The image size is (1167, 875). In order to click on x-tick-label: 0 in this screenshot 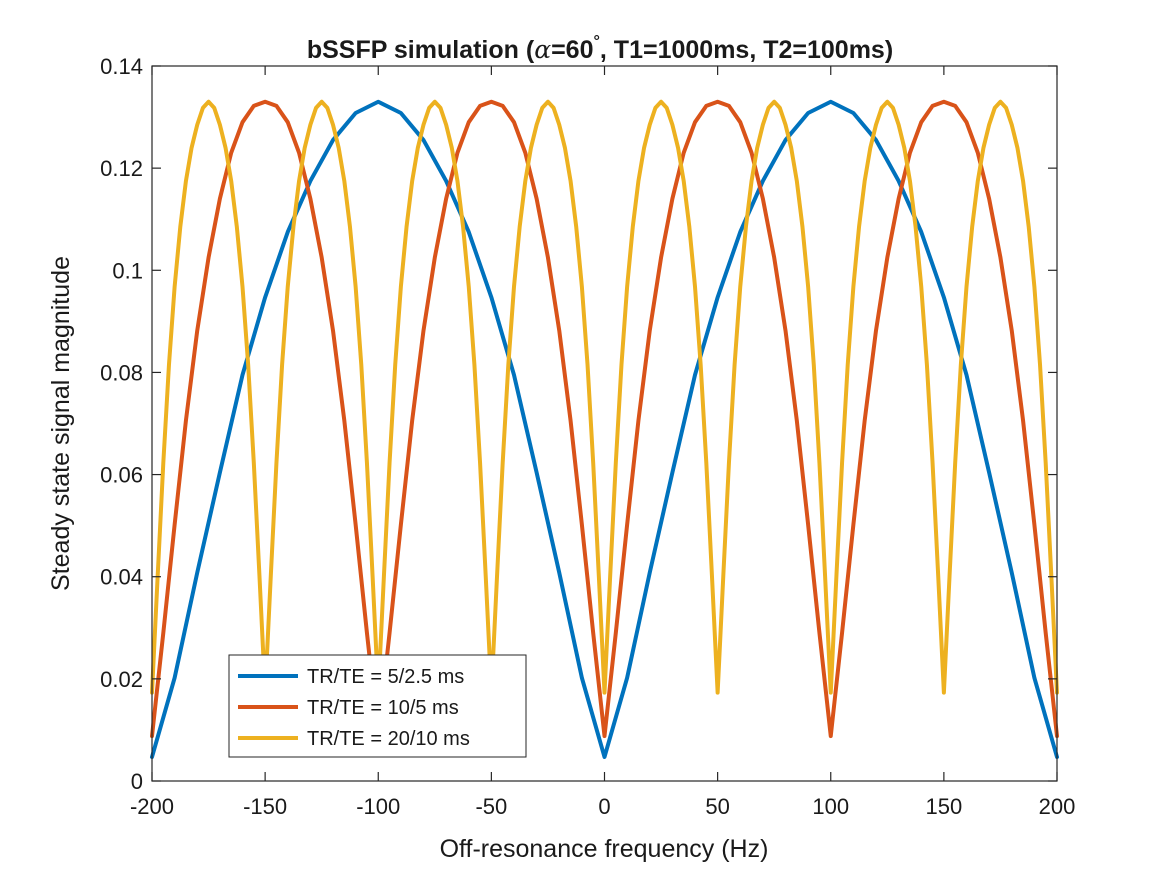, I will do `click(604, 806)`.